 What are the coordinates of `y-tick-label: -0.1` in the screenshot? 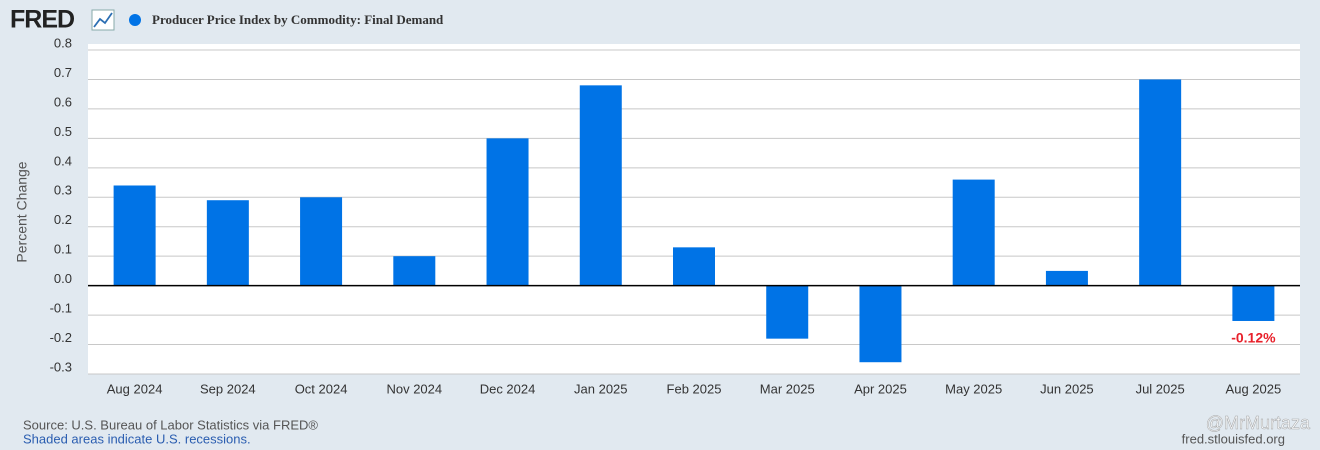 It's located at (61, 308).